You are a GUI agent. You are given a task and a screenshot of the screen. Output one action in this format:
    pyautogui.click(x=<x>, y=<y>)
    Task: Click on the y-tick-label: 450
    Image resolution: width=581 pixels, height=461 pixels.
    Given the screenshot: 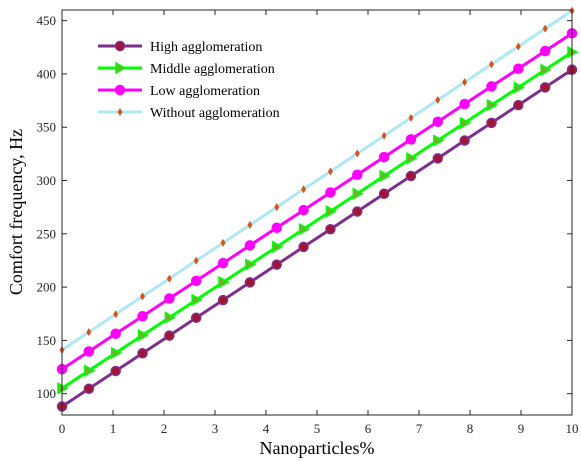 What is the action you would take?
    pyautogui.click(x=47, y=20)
    